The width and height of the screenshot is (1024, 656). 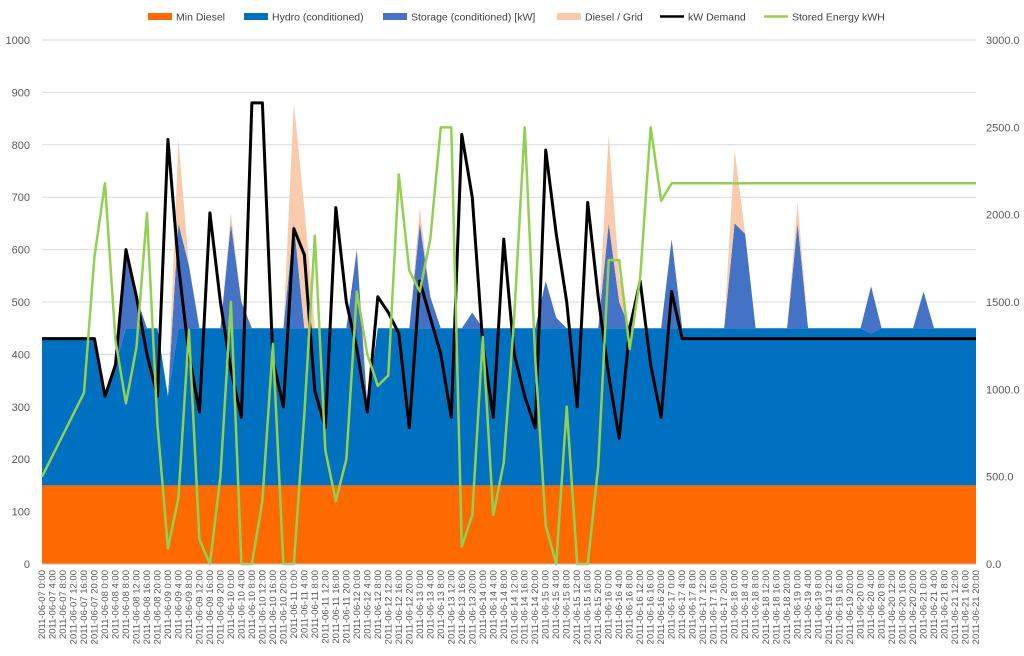 What do you see at coordinates (514, 607) in the screenshot?
I see `x-tick-label: 2011-06-14 12:00` at bounding box center [514, 607].